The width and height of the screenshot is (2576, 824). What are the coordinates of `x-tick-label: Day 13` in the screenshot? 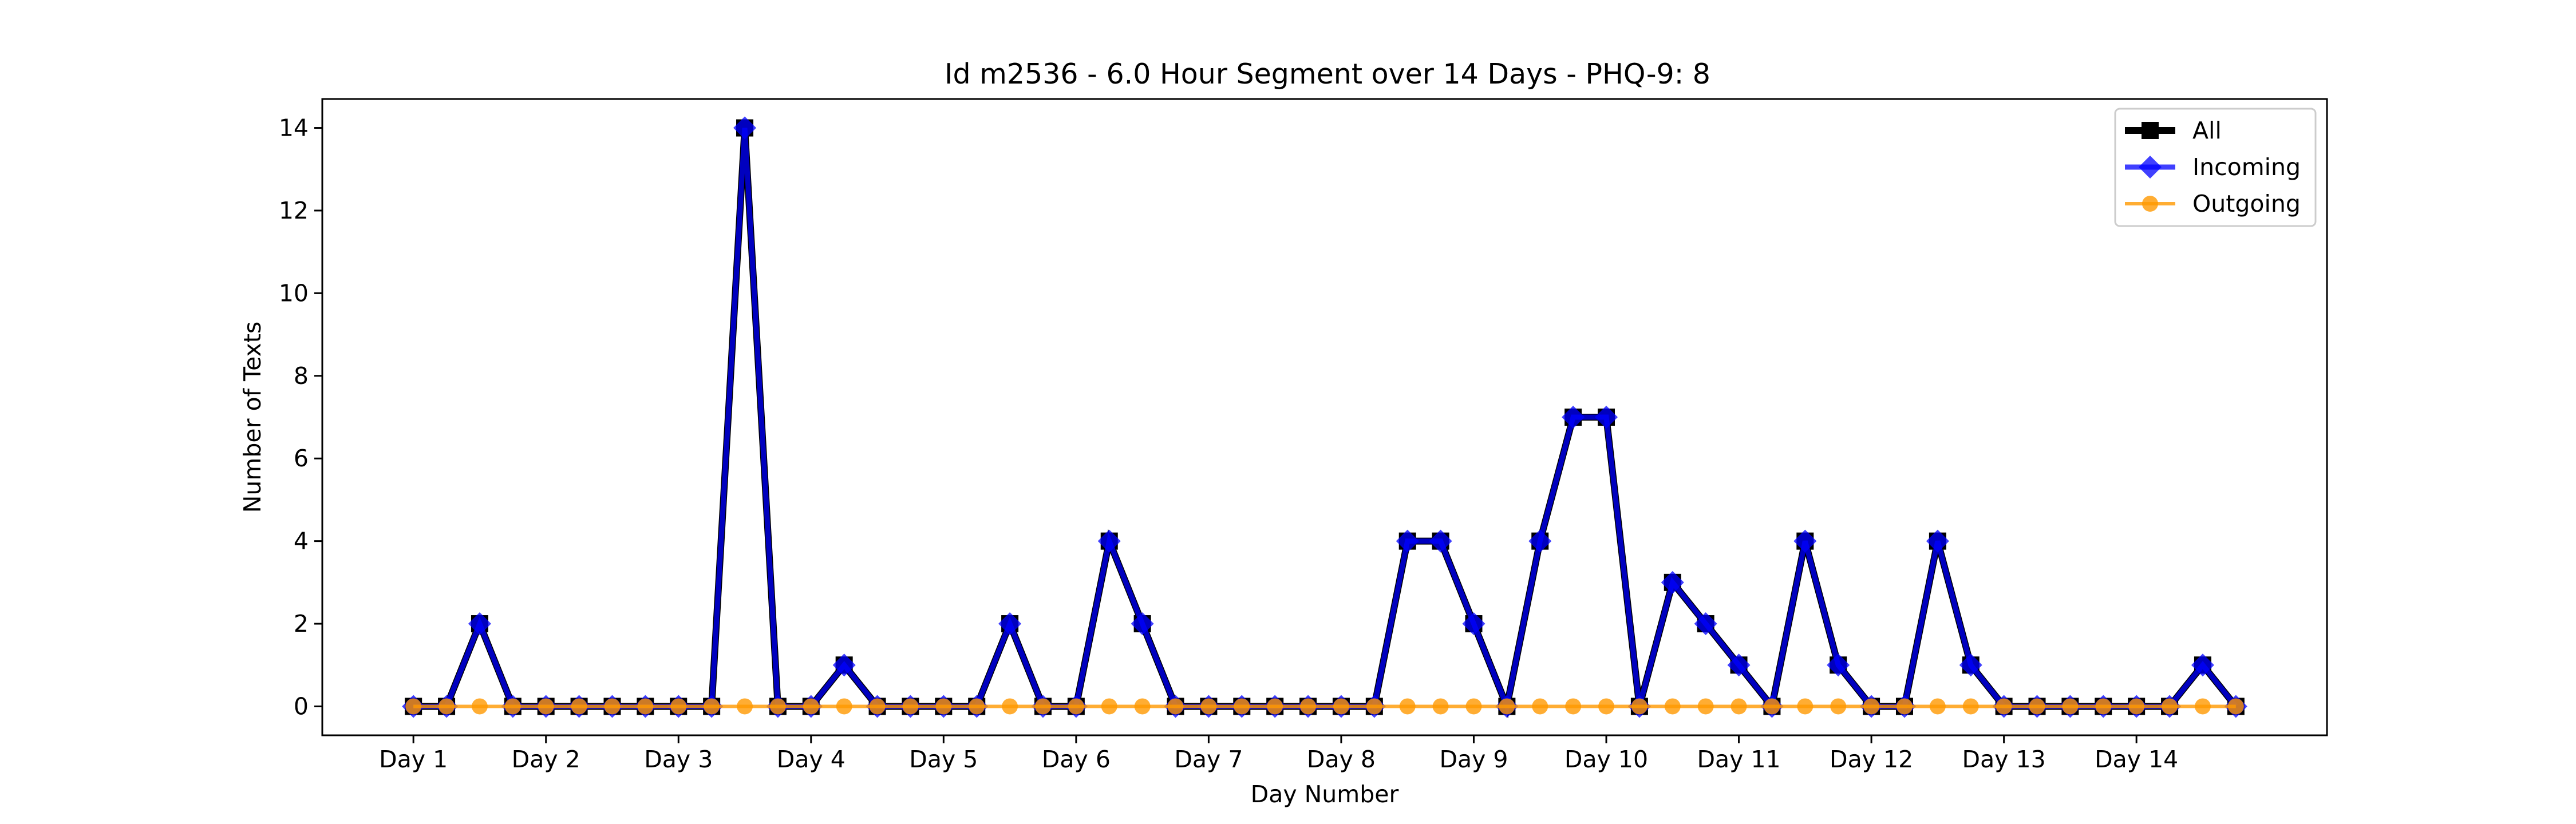 It's located at (2004, 759).